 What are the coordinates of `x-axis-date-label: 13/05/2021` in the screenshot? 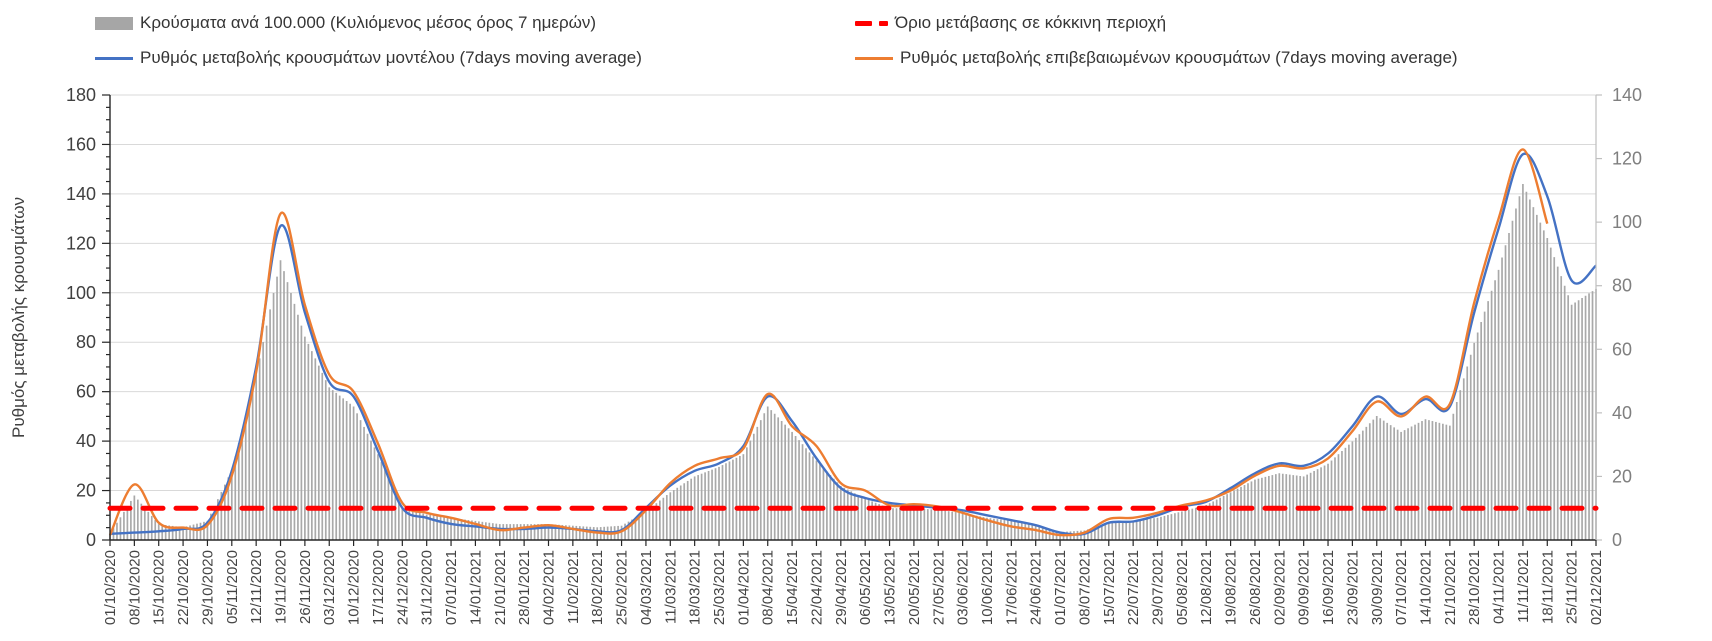 It's located at (890, 587).